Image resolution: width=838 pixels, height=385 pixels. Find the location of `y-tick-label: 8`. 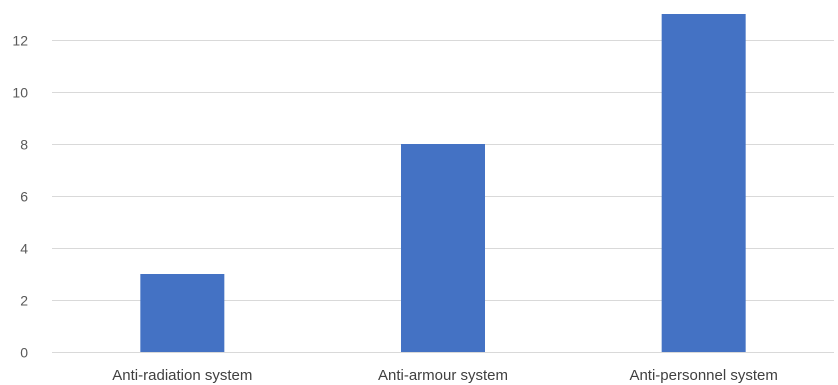

y-tick-label: 8 is located at coordinates (24, 145).